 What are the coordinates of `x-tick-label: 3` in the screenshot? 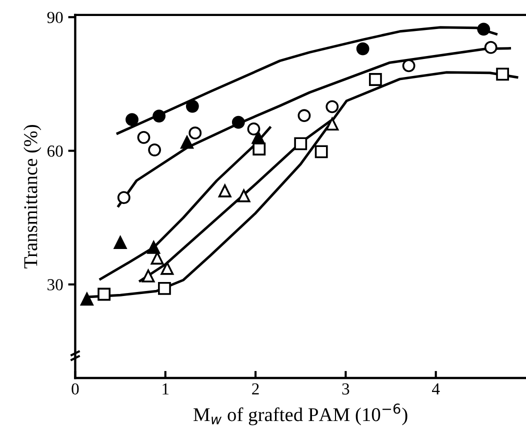 It's located at (346, 389).